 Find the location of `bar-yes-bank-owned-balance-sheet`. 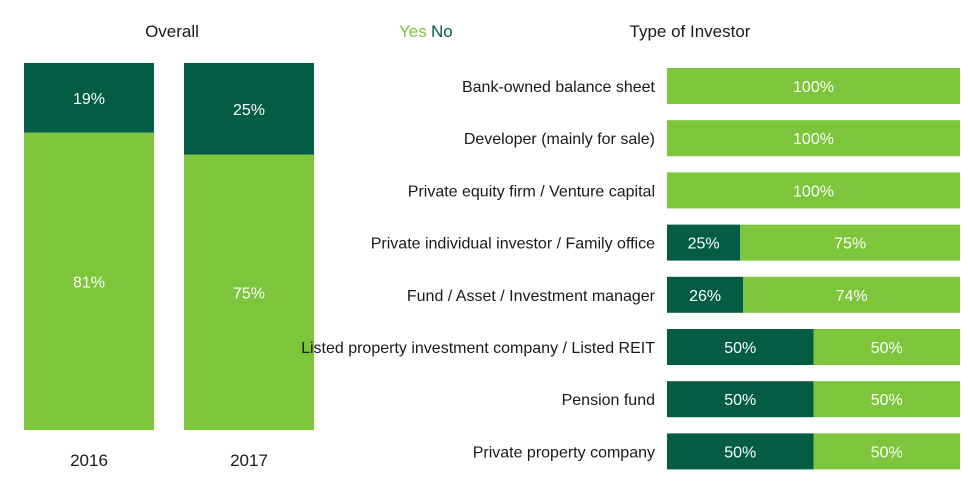

bar-yes-bank-owned-balance-sheet is located at coordinates (813, 86).